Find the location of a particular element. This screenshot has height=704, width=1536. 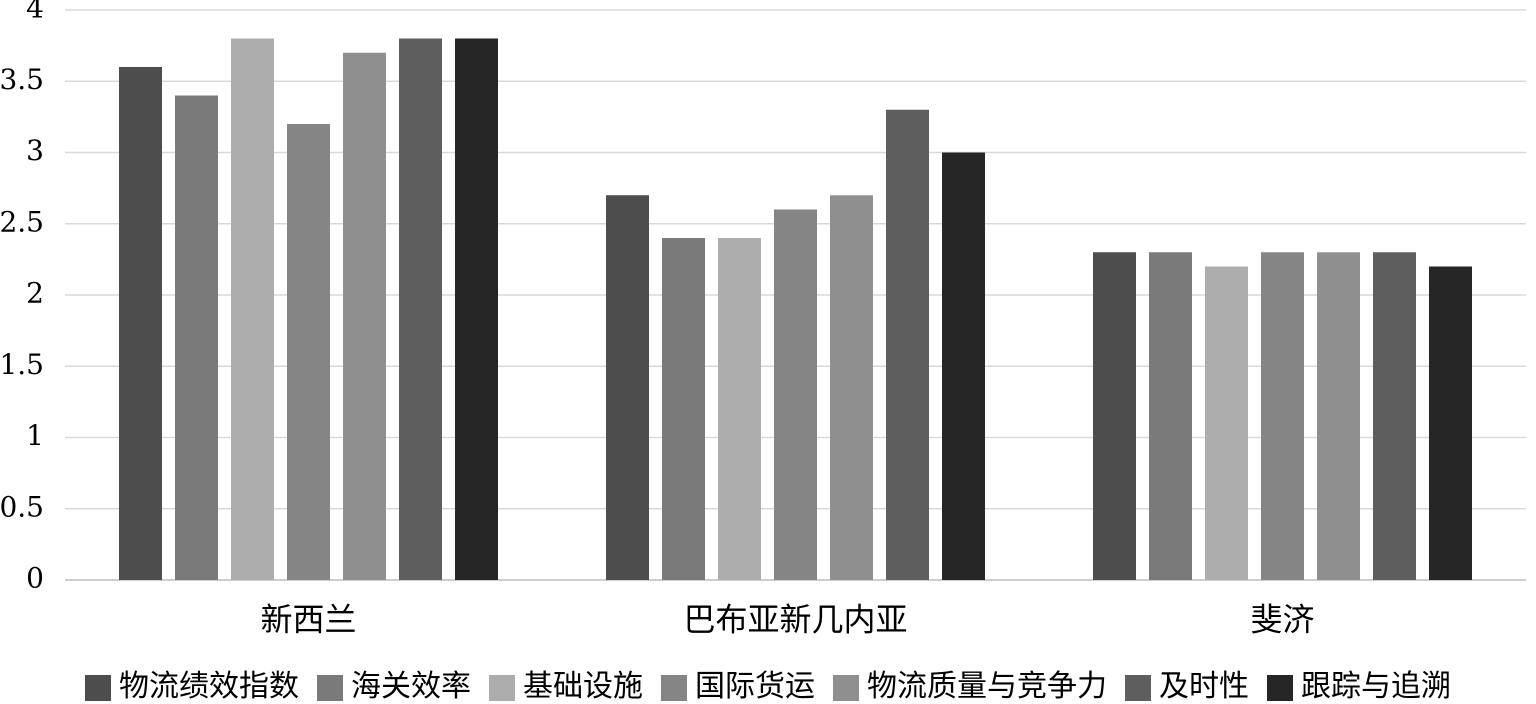

y-tick-label: 2.5 is located at coordinates (22, 221).